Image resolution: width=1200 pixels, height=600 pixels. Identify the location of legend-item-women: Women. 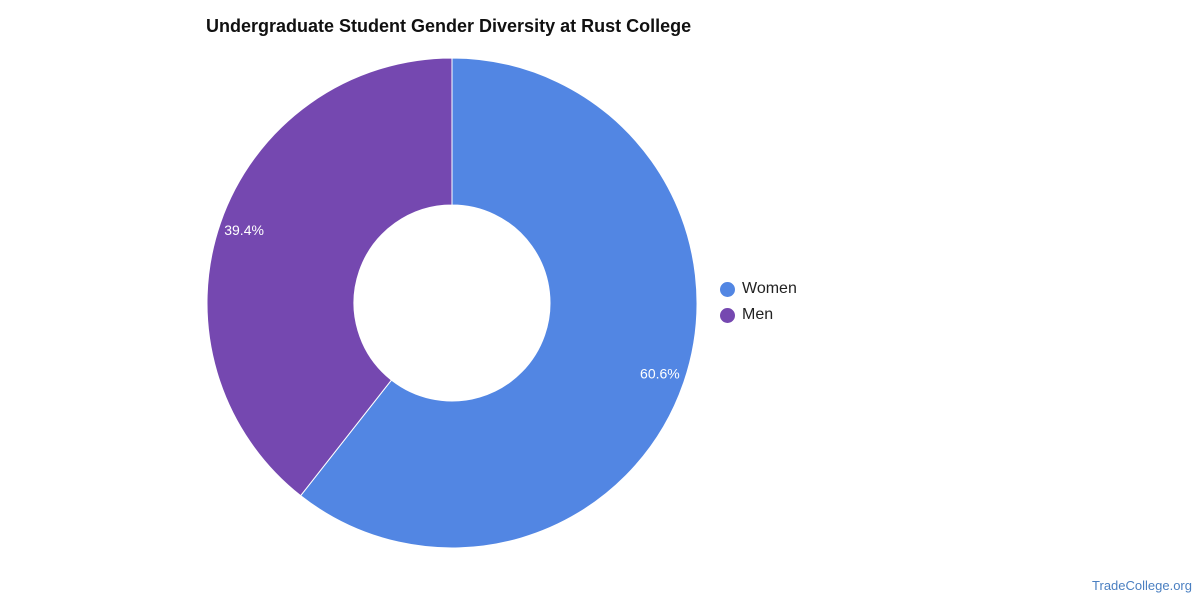
(758, 289).